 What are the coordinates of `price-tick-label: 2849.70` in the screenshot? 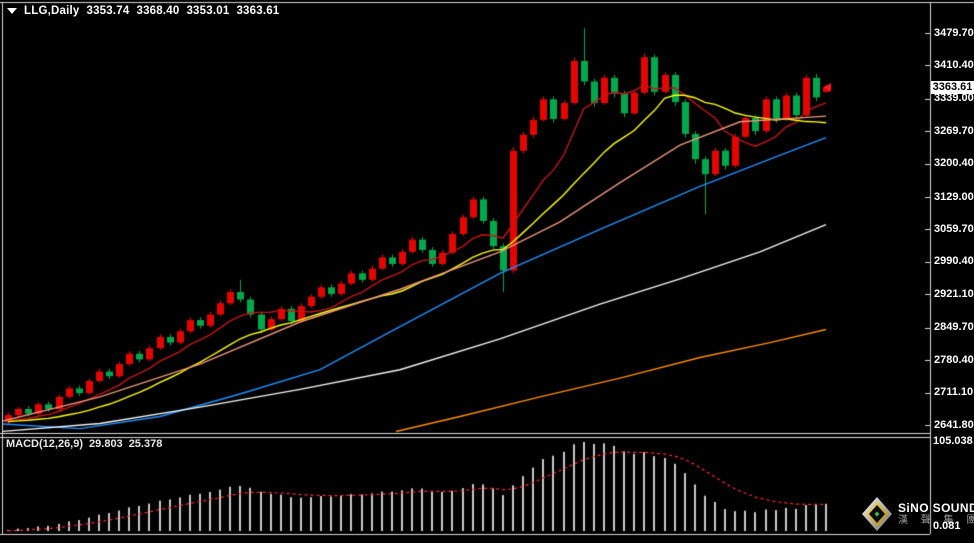 It's located at (954, 327).